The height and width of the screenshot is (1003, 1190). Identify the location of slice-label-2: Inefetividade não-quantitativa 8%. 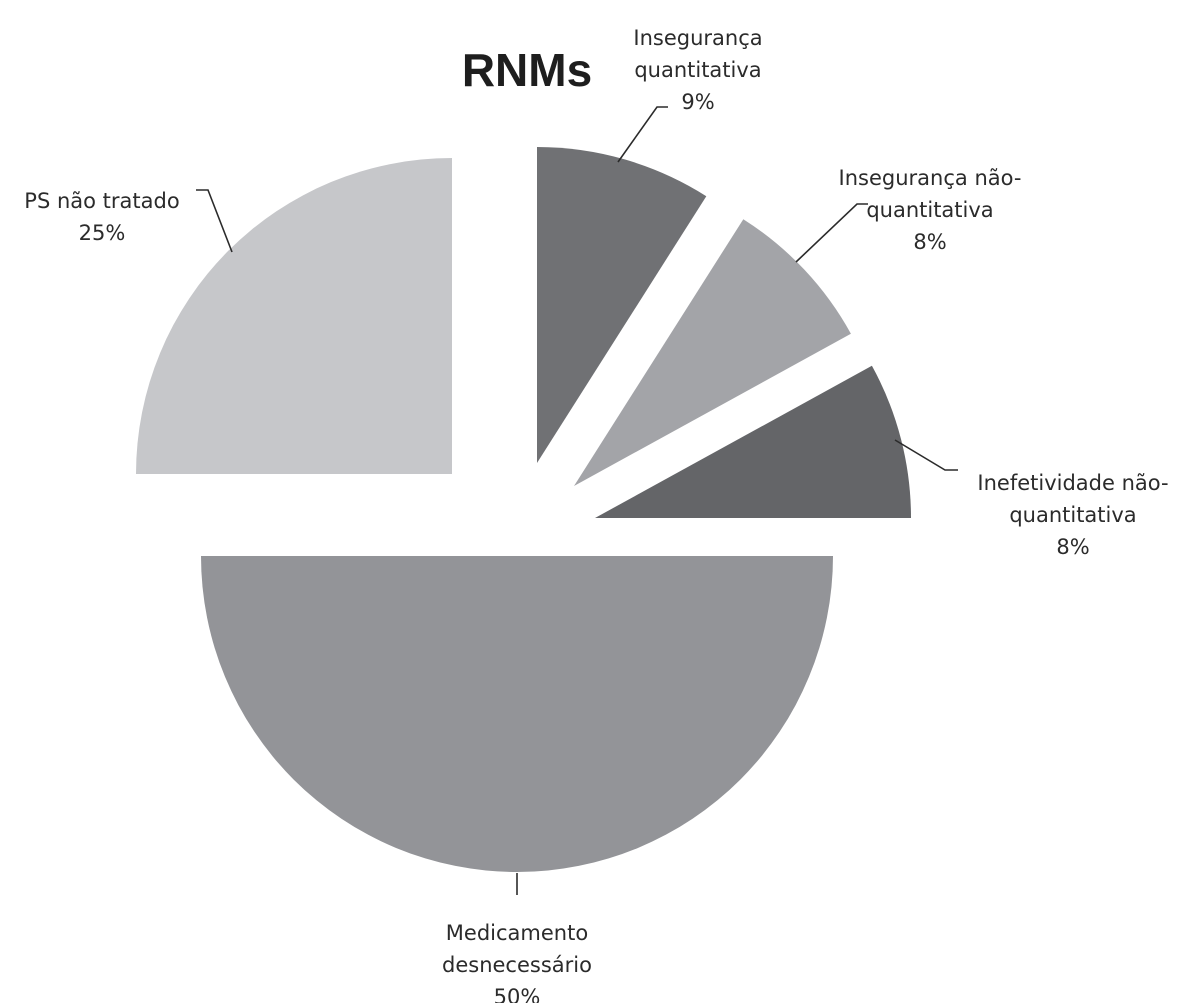
(1072, 515).